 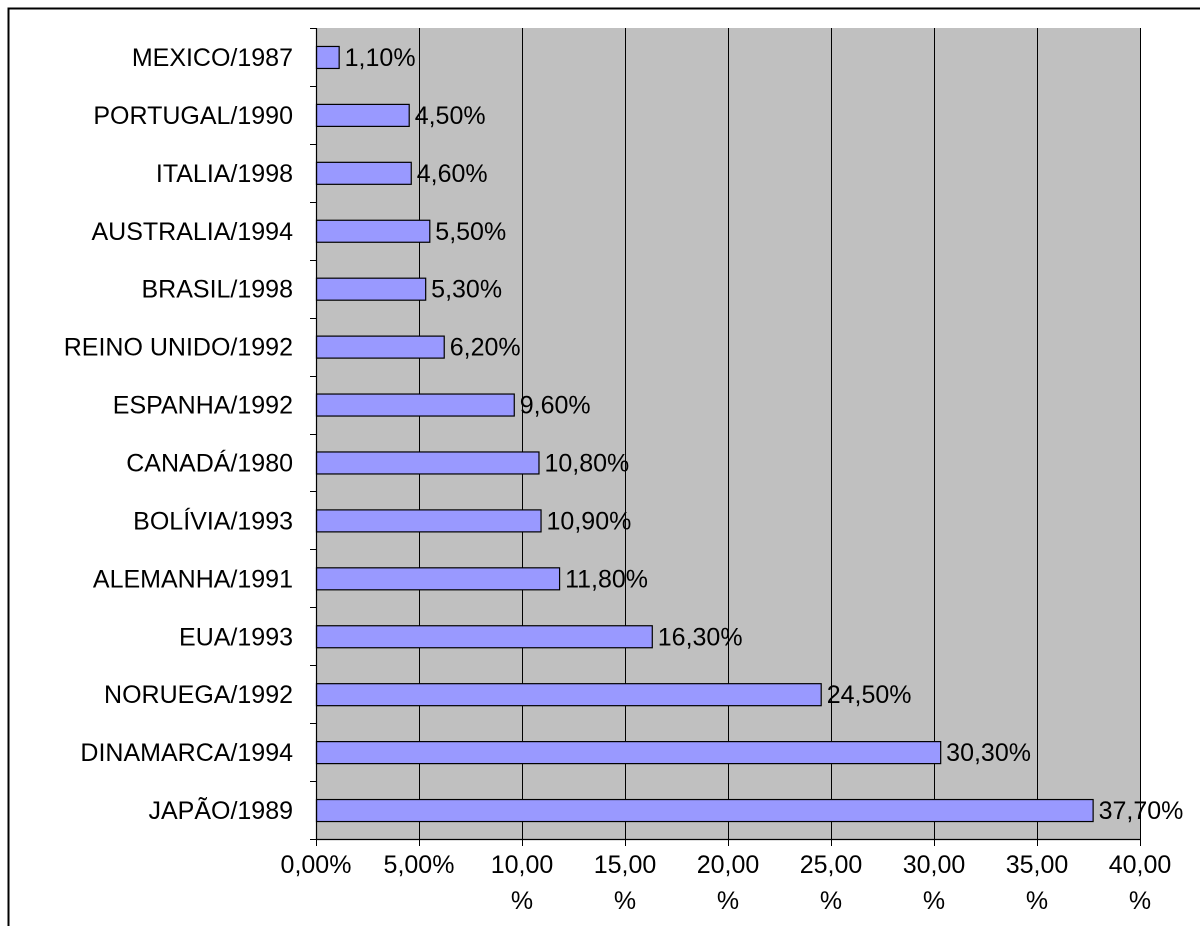 I want to click on data-label: 10,90%, so click(x=589, y=521).